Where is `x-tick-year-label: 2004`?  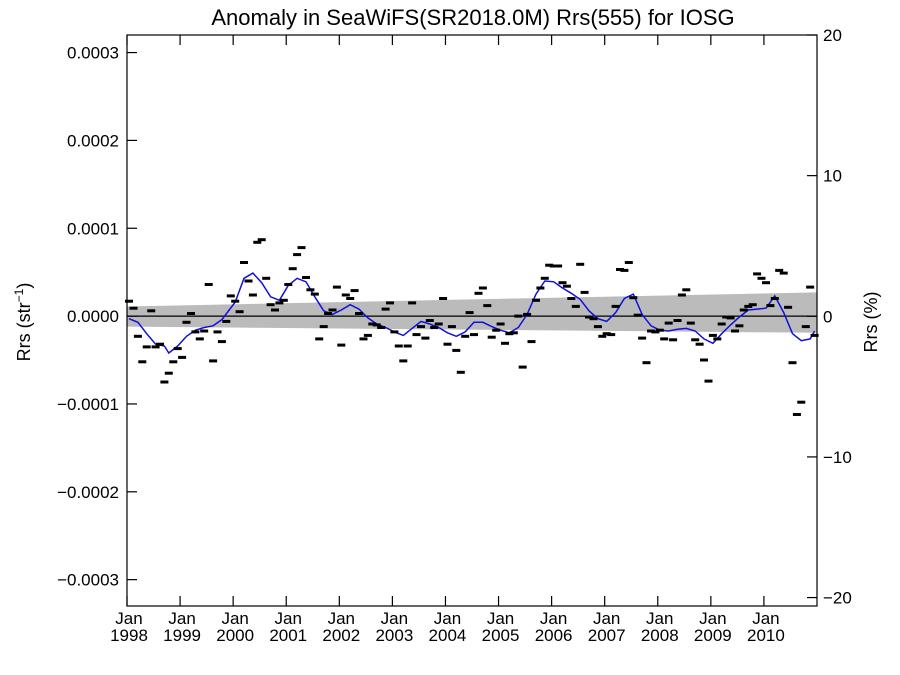 x-tick-year-label: 2004 is located at coordinates (448, 635).